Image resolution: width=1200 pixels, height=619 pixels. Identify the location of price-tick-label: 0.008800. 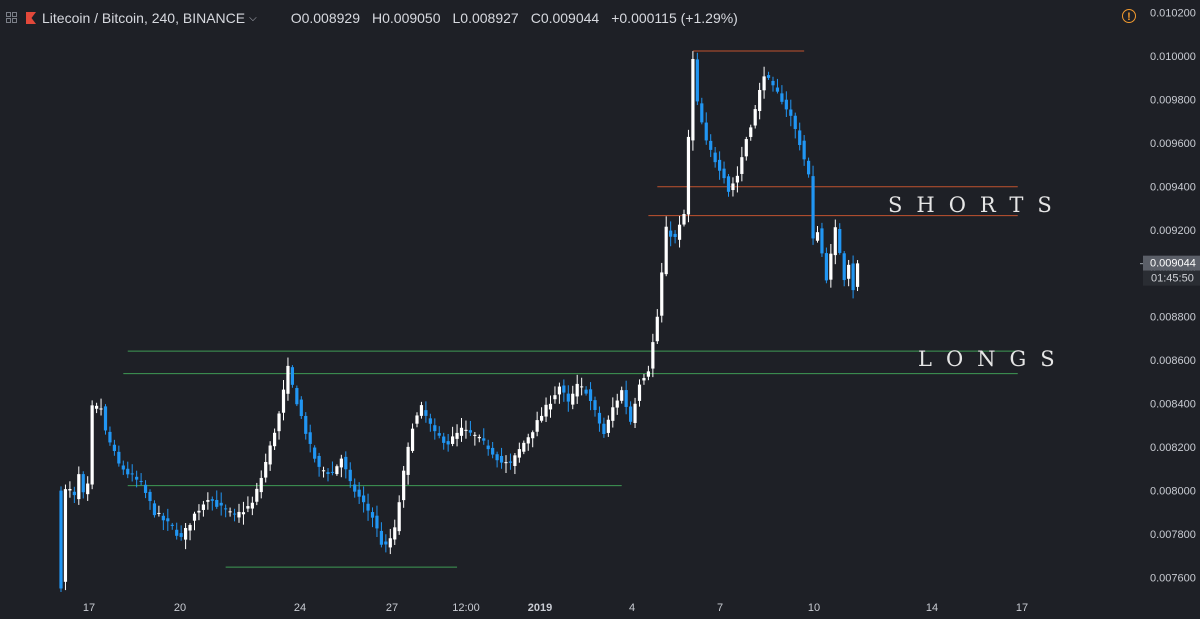
(1173, 318).